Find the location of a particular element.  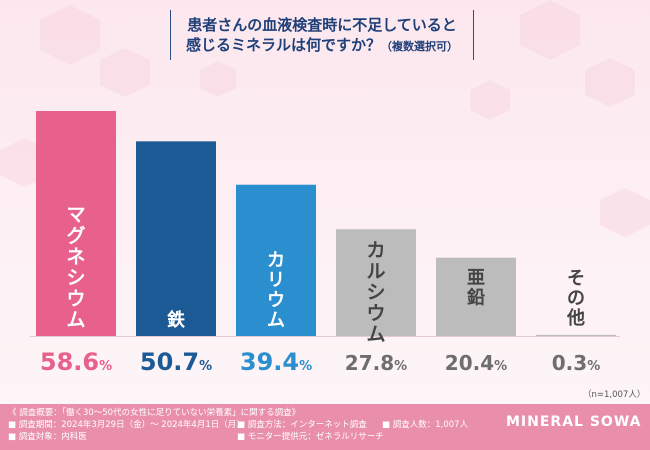

sample-size-note: （n=1,007人） is located at coordinates (614, 395).